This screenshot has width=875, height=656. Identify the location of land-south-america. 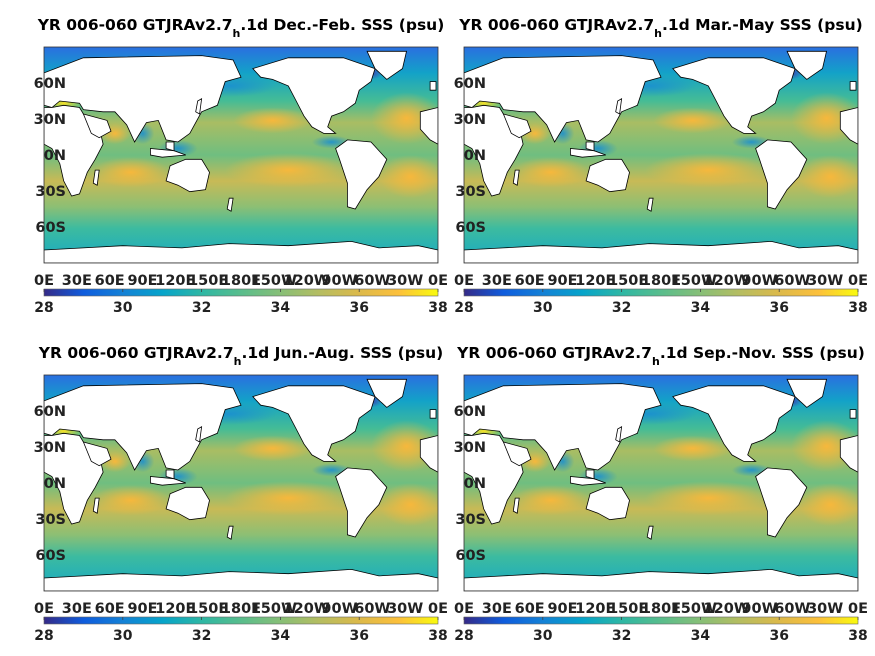
(361, 174).